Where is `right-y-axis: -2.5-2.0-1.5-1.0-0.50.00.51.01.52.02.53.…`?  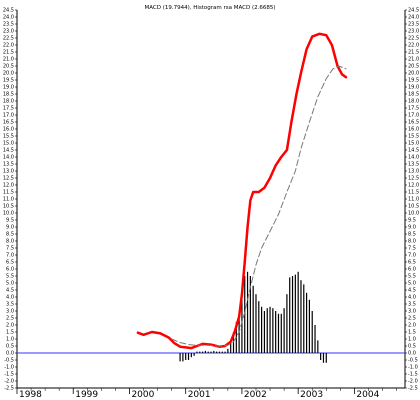
right-y-axis: -2.5-2.0-1.5-1.0-0.50.00.51.01.52.02.53.… is located at coordinates (411, 200).